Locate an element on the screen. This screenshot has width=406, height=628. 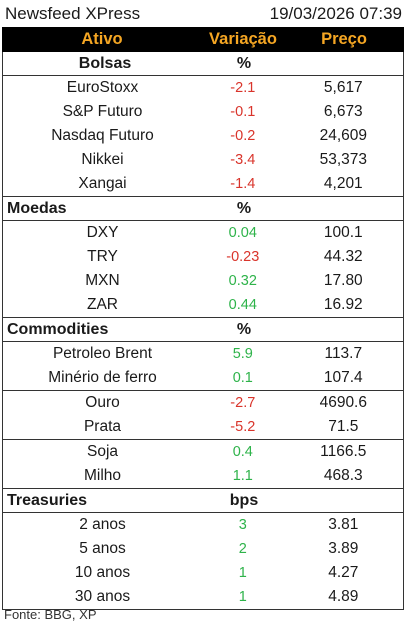
section-title-row: Moedas% is located at coordinates (203, 209).